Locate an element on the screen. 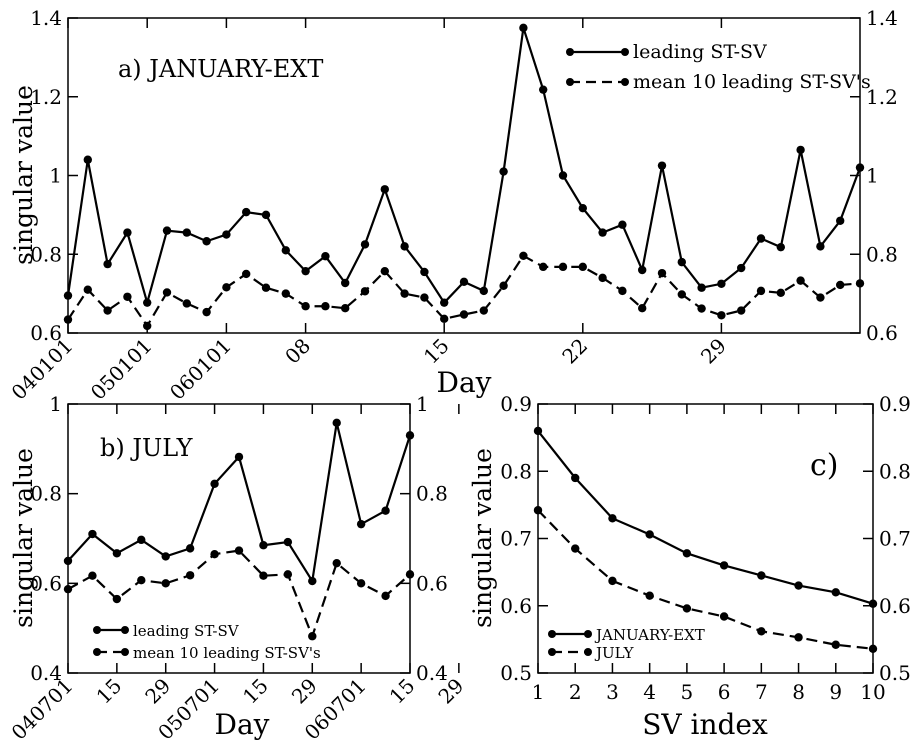 The image size is (916, 740). y-tick-label-right: 0.9 is located at coordinates (895, 404).